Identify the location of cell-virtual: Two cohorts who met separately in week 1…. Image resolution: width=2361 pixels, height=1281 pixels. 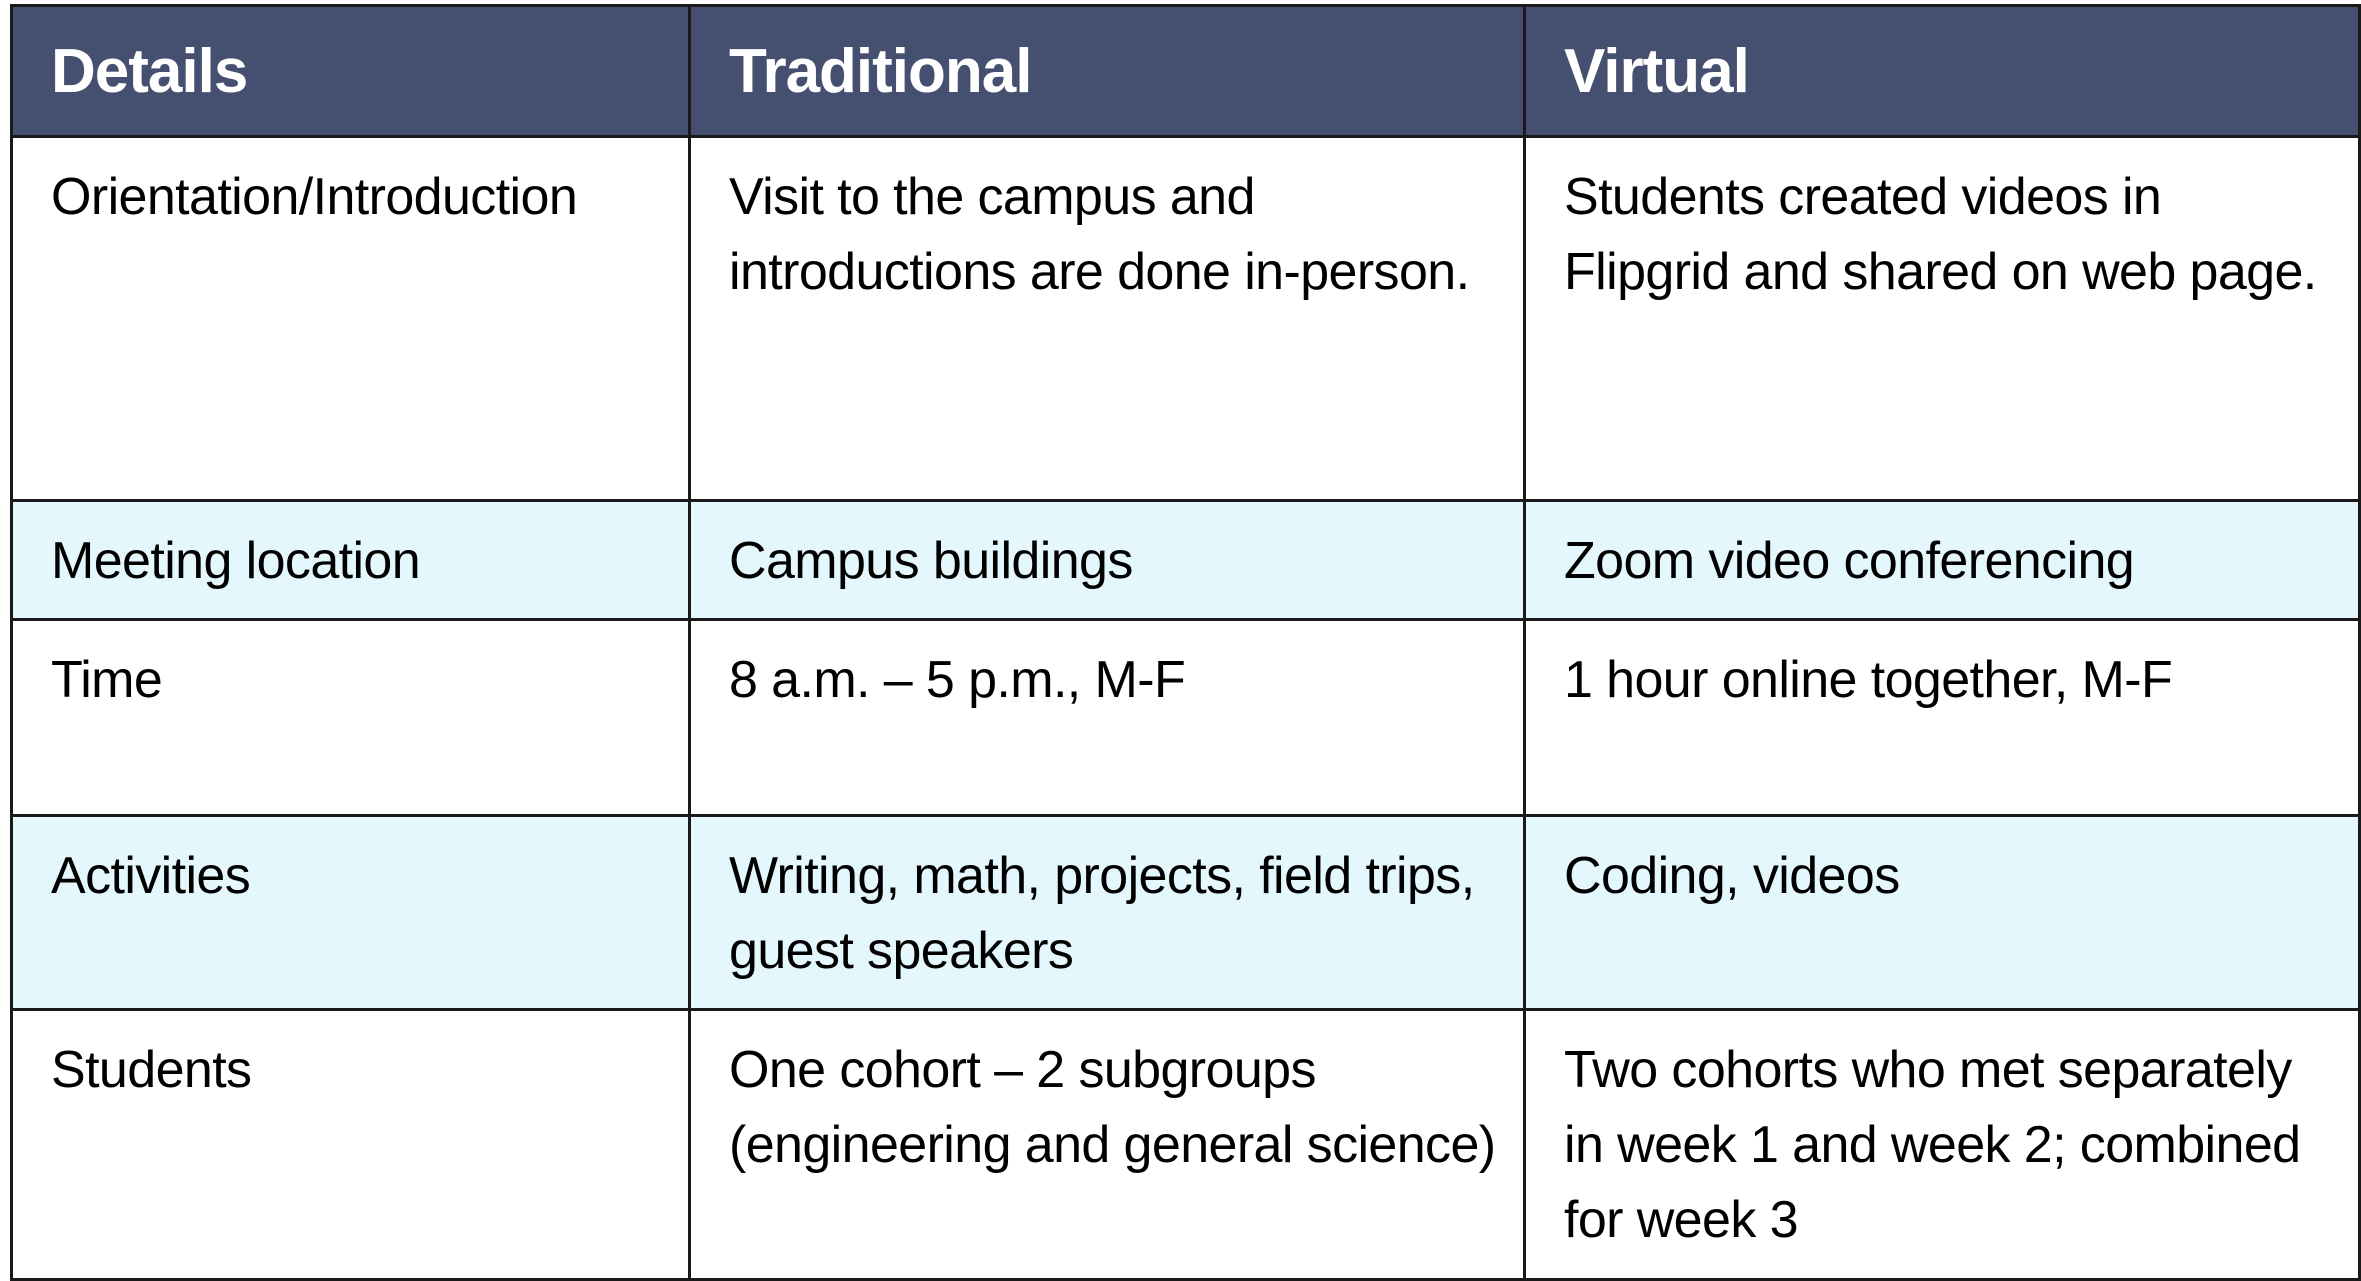
(1942, 1144).